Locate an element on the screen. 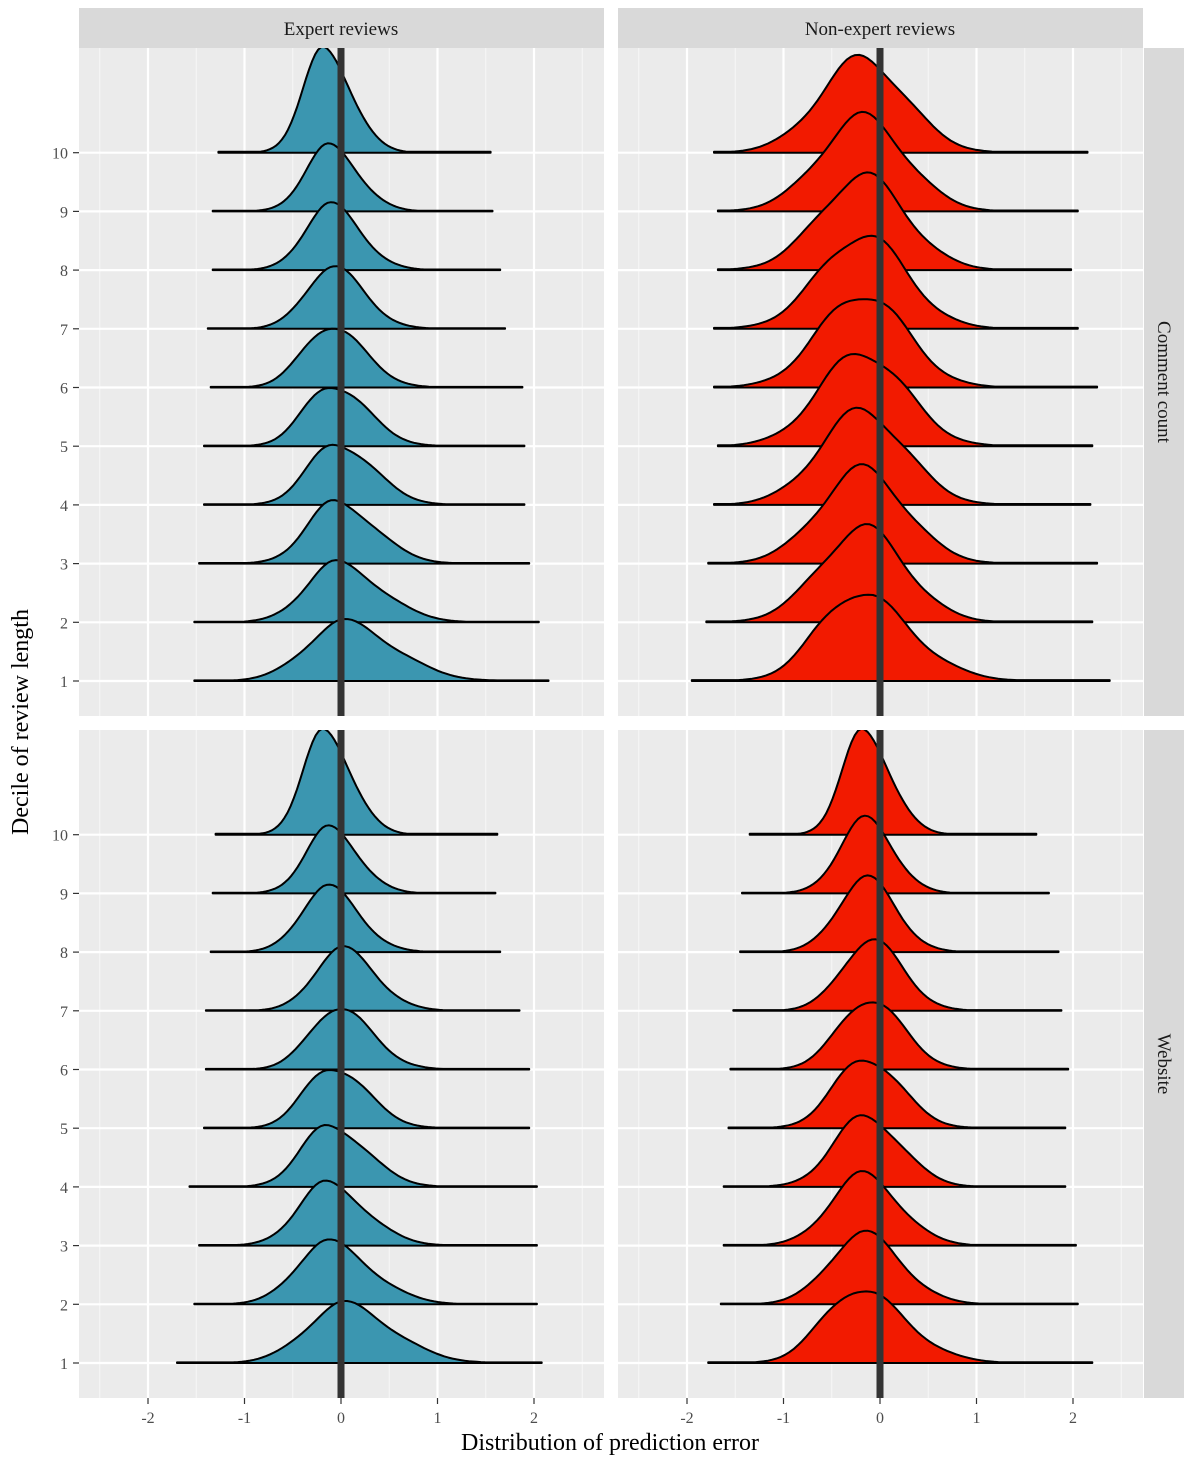 The height and width of the screenshot is (1463, 1184). strip-website-bg is located at coordinates (1164, 1064).